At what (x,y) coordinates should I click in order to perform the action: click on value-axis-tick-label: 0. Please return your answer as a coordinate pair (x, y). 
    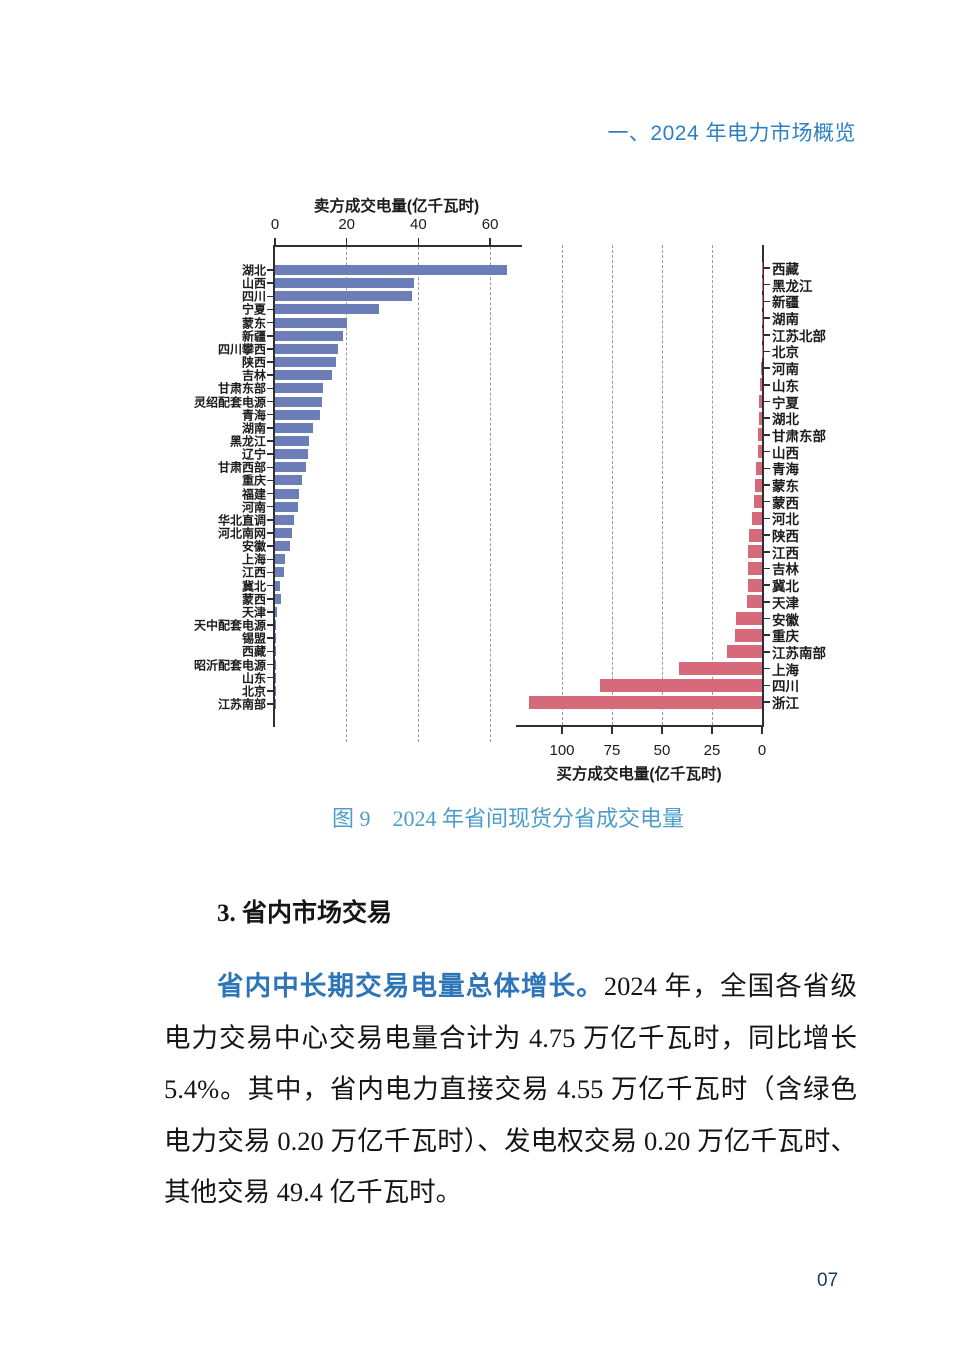
    Looking at the image, I should click on (275, 224).